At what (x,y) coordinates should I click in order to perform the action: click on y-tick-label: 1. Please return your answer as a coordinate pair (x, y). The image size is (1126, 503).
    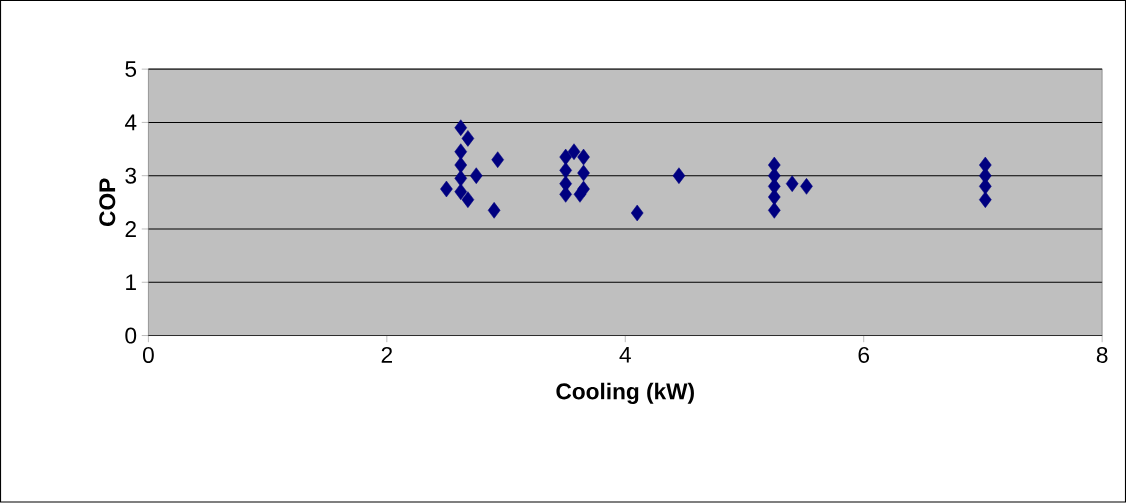
    Looking at the image, I should click on (131, 282).